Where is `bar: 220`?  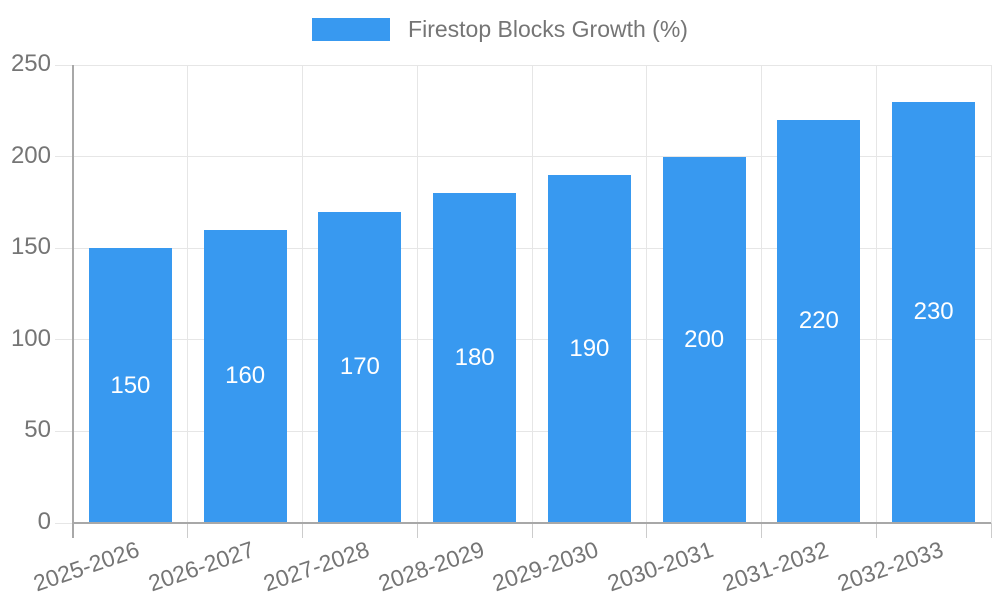
bar: 220 is located at coordinates (819, 321).